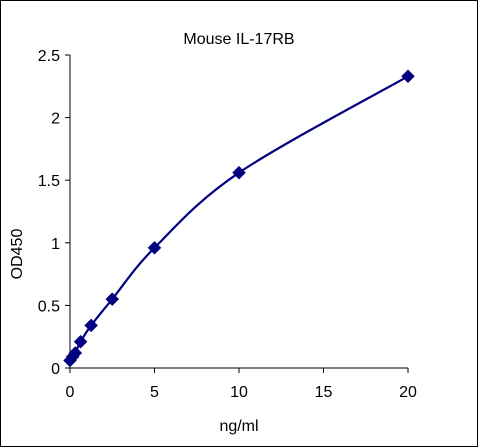  What do you see at coordinates (54, 213) in the screenshot?
I see `y-axis-ticks: 0 0.5 1 1.5 2 2.5` at bounding box center [54, 213].